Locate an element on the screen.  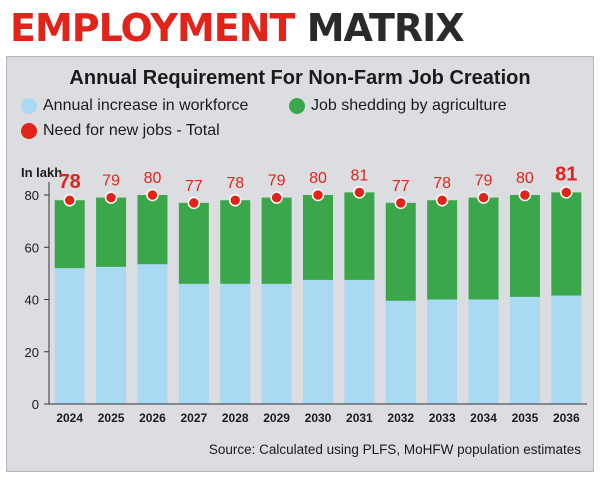
headline: EMPLOYMENT MATRIX is located at coordinates (237, 28).